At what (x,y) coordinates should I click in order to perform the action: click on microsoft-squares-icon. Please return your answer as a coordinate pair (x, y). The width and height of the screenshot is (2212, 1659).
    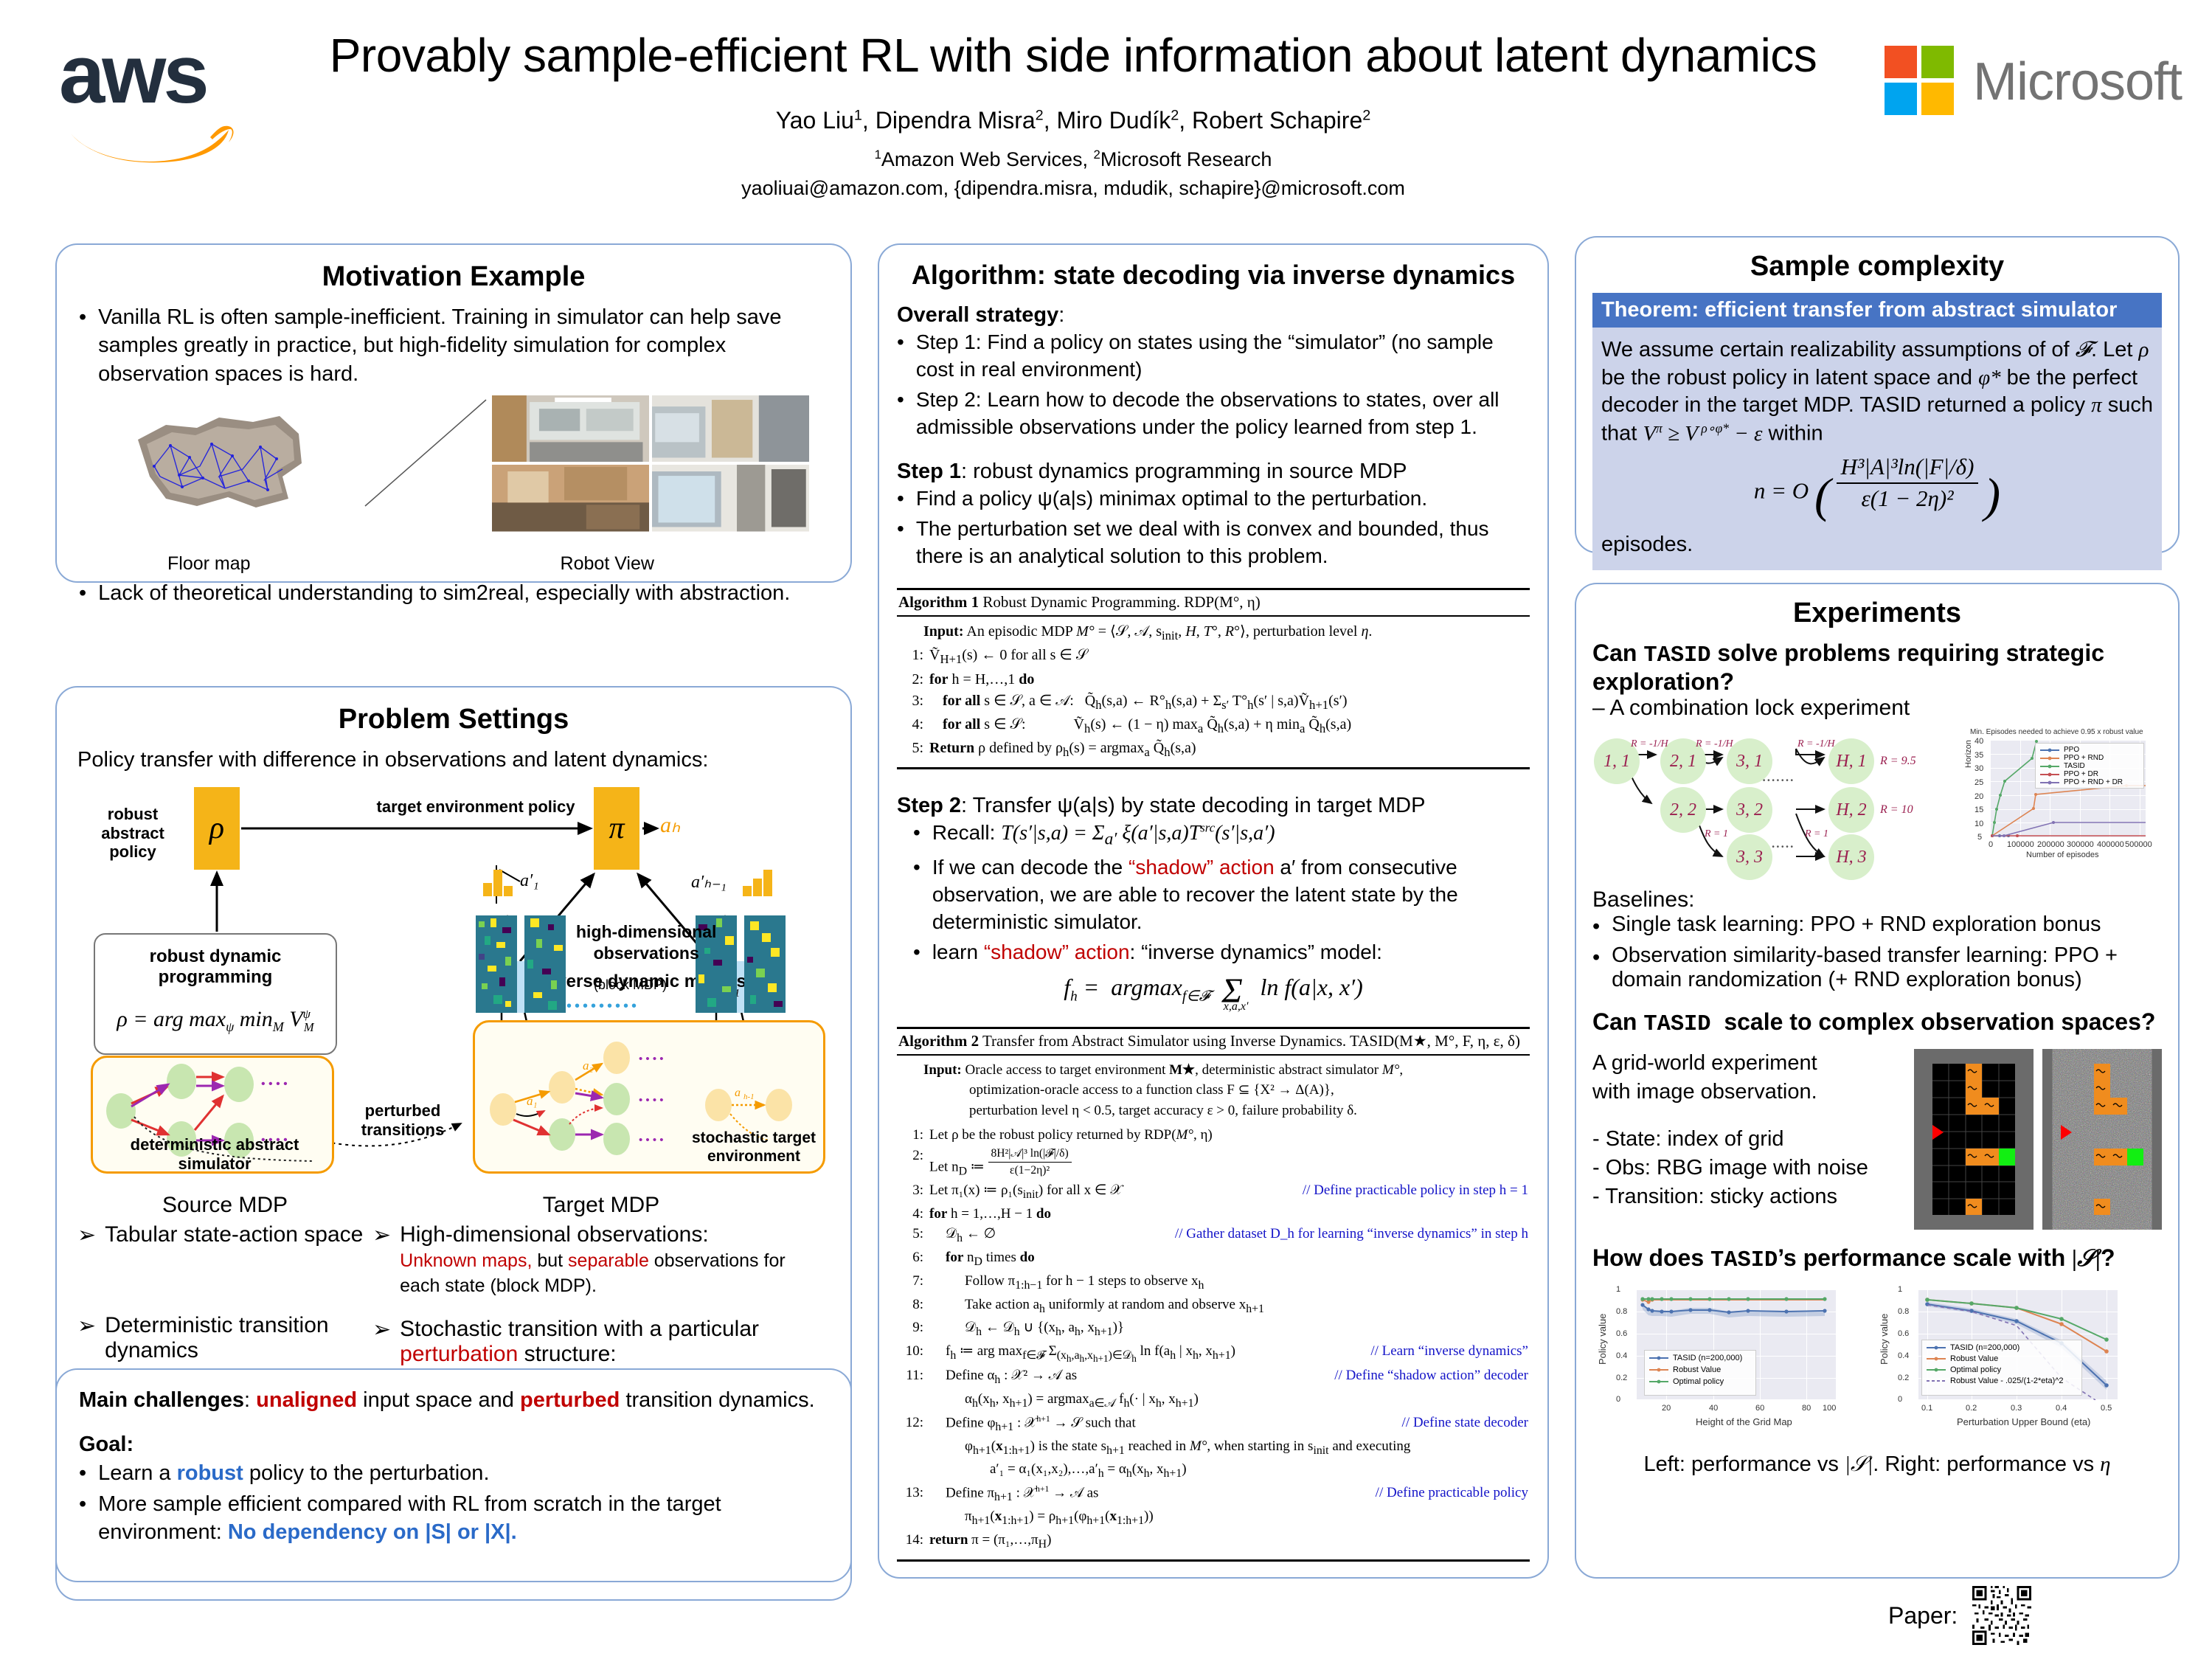
    Looking at the image, I should click on (1920, 81).